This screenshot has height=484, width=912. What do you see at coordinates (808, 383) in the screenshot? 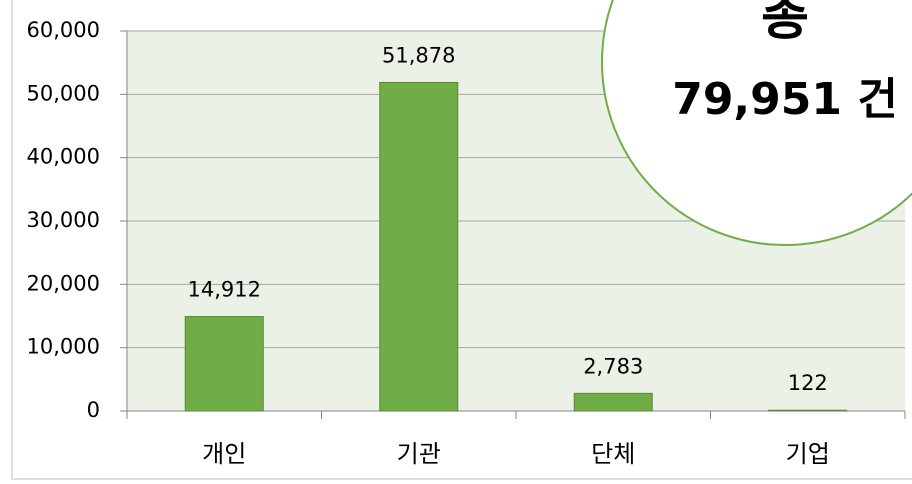
I see `value-label: 122` at bounding box center [808, 383].